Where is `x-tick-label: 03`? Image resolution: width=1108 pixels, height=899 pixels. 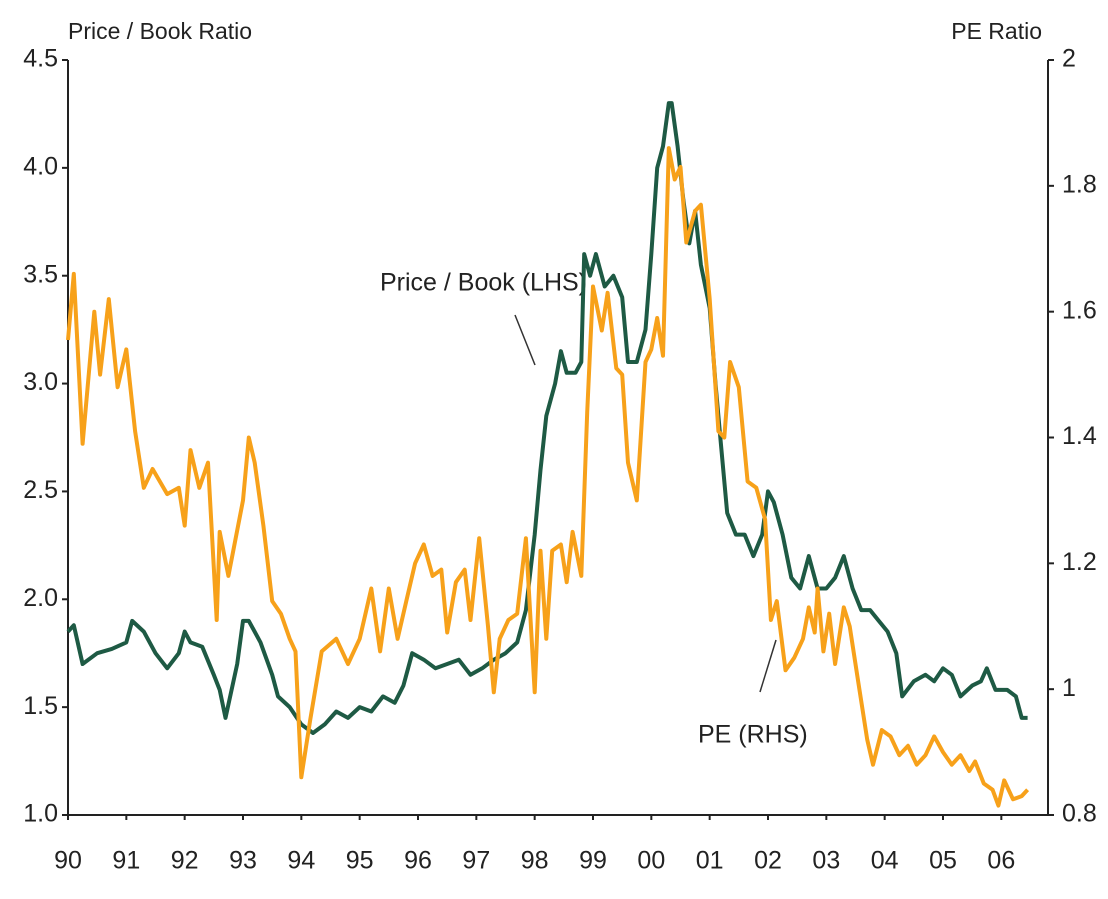
x-tick-label: 03 is located at coordinates (826, 861).